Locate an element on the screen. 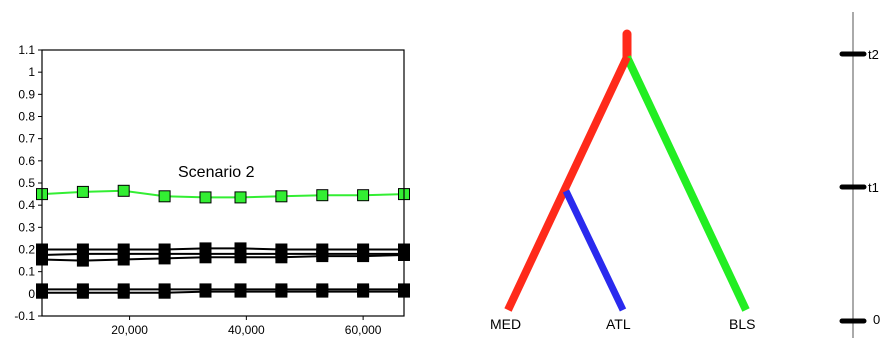 The image size is (889, 342). scenario-annotation: Scenario 2 is located at coordinates (216, 172).